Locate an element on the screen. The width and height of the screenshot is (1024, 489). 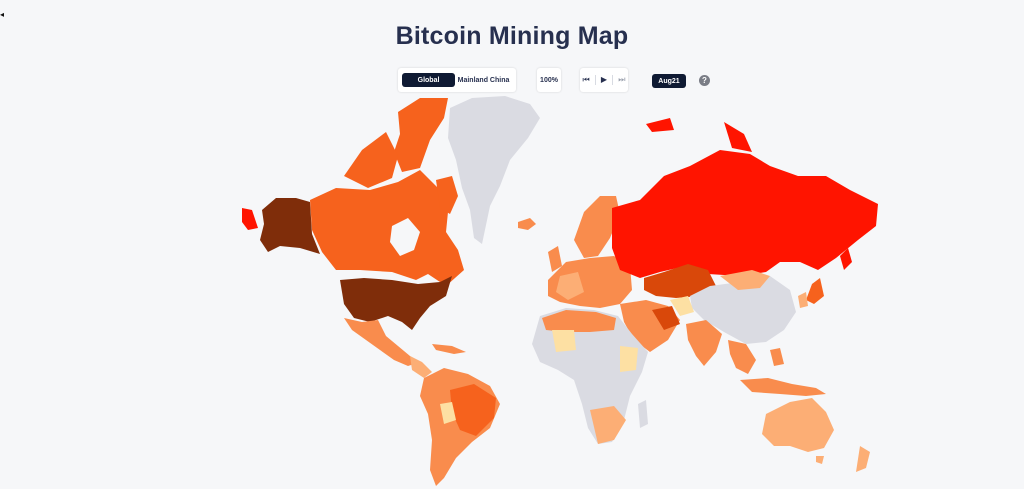
region-korea is located at coordinates (803, 300).